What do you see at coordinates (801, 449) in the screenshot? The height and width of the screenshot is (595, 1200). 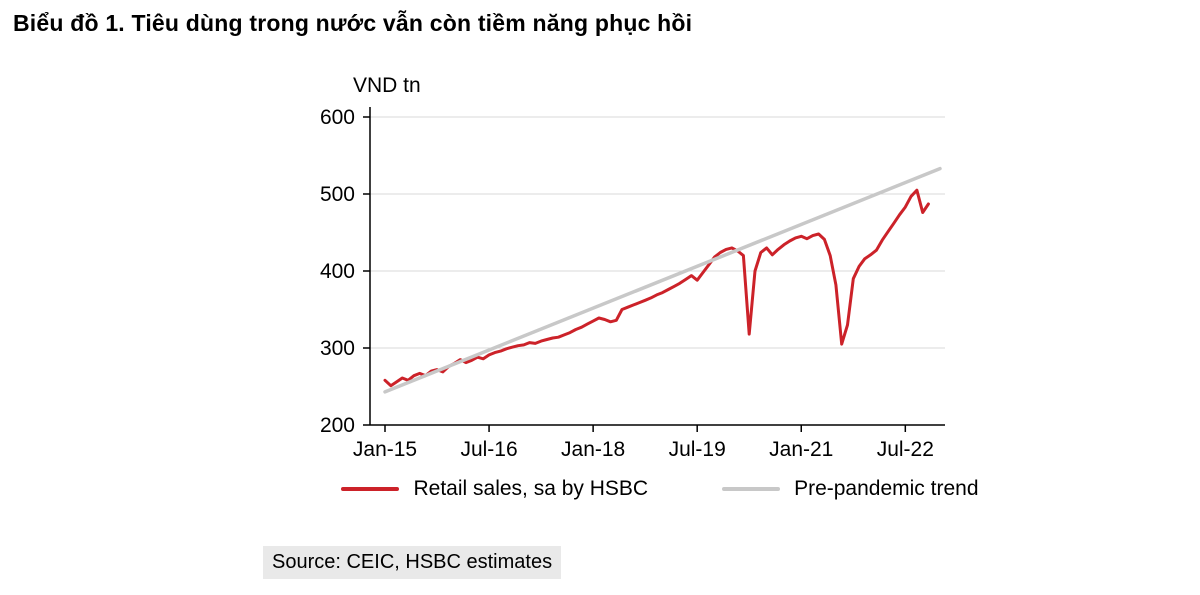 I see `x-tick-label: Jan-21` at bounding box center [801, 449].